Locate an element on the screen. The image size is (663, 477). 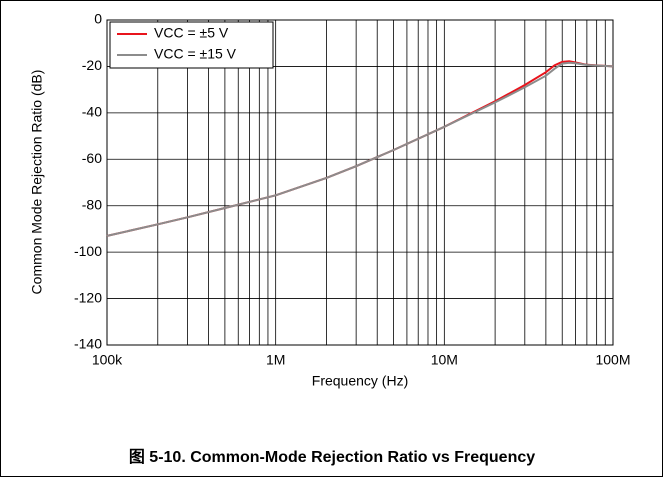
y-tick-label: 0 is located at coordinates (98, 19).